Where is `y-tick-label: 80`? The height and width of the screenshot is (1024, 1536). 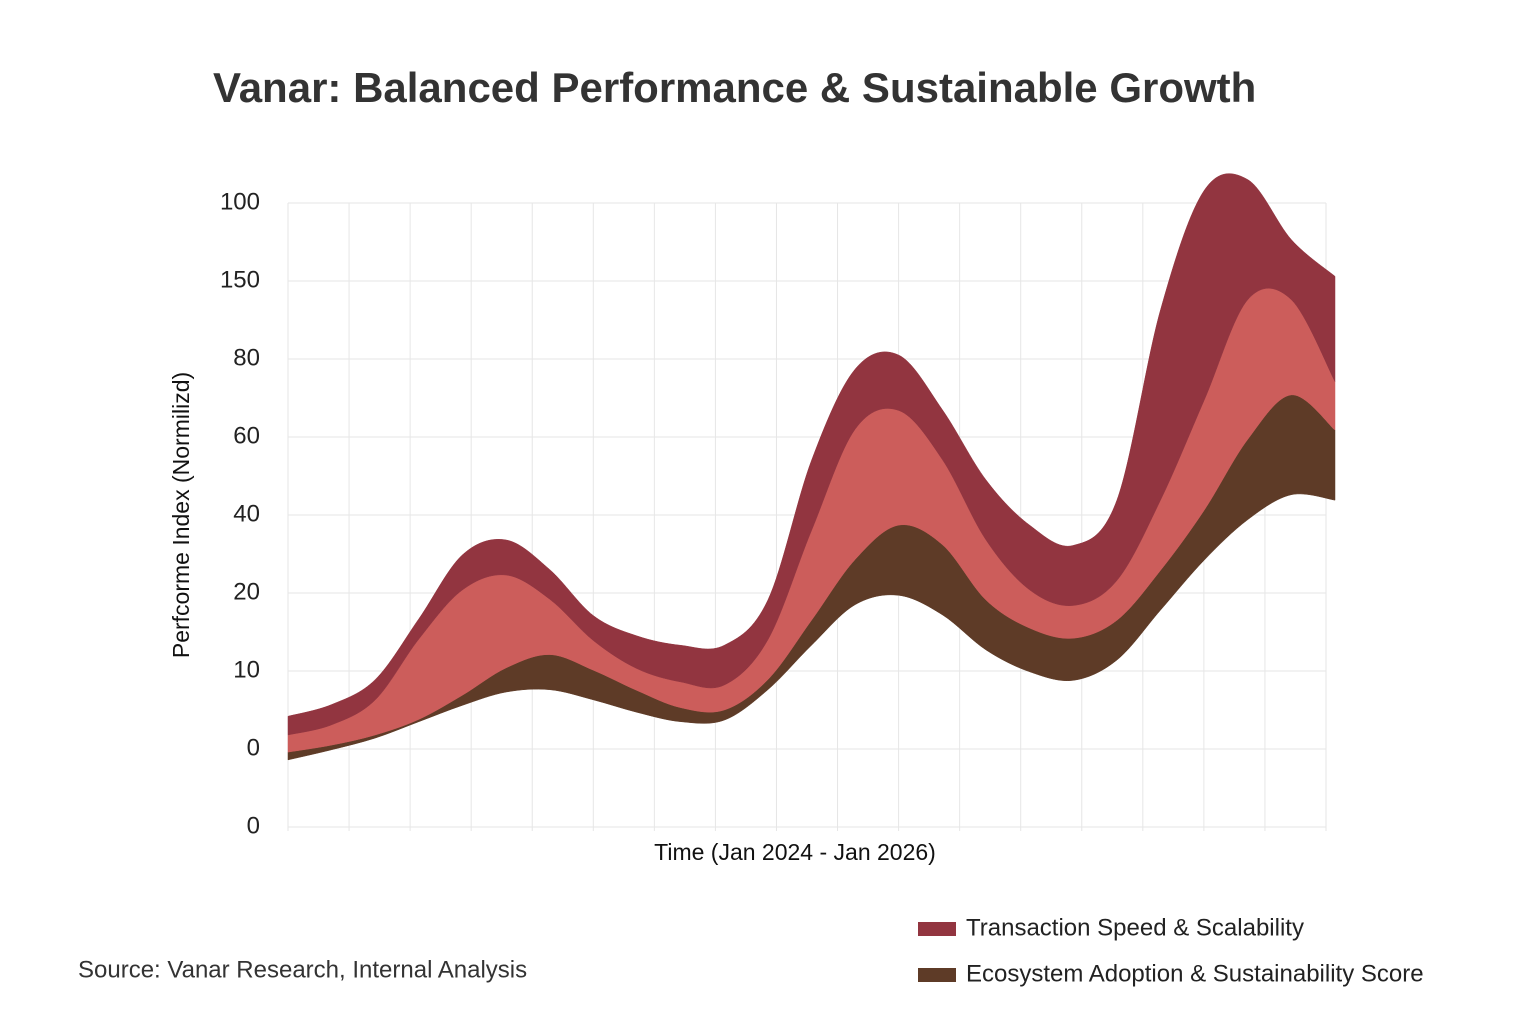 y-tick-label: 80 is located at coordinates (246, 357).